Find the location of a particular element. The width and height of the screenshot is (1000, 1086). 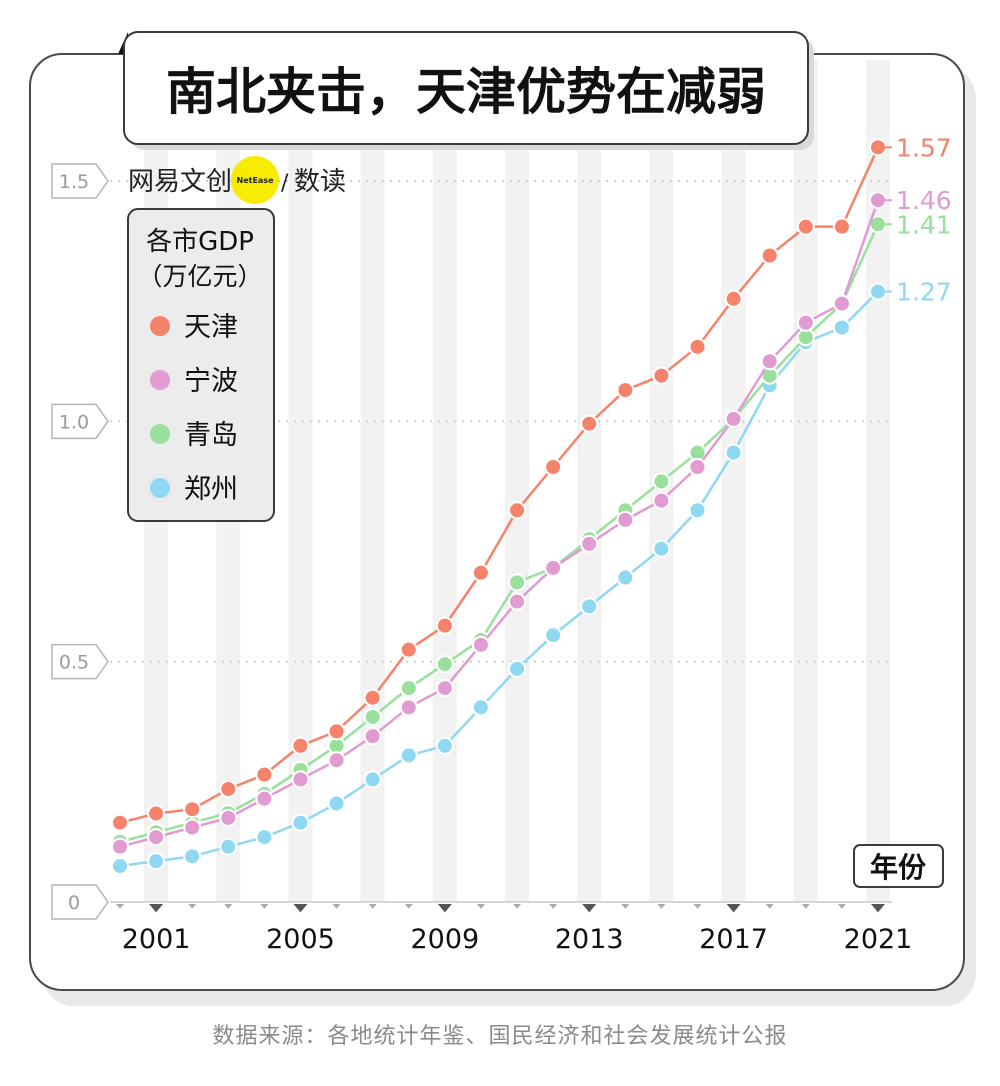

point-zhengzhou-2020 is located at coordinates (841, 327).